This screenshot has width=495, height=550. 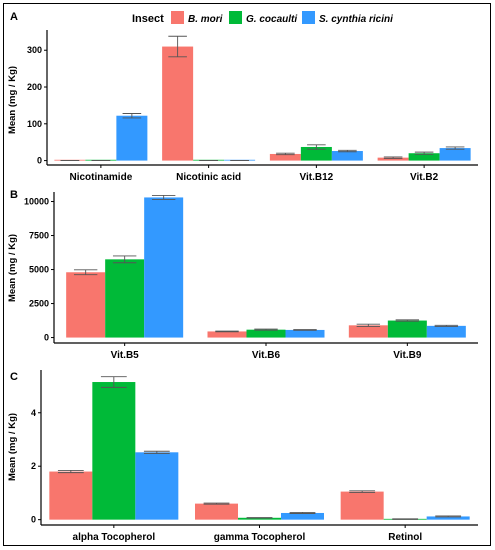 What do you see at coordinates (266, 355) in the screenshot?
I see `x-tick-label: Vit.B6` at bounding box center [266, 355].